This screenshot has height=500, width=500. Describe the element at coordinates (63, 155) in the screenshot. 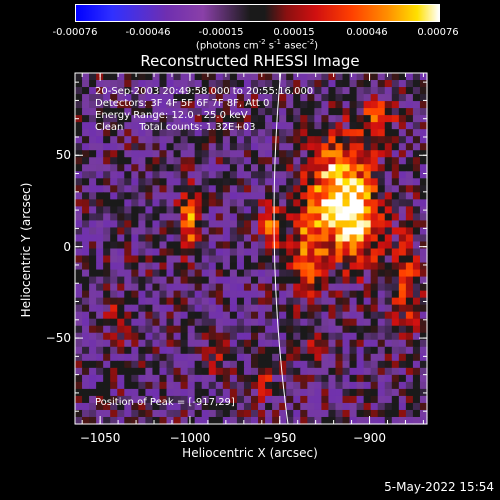

I see `y-tick-label: 50` at that location.